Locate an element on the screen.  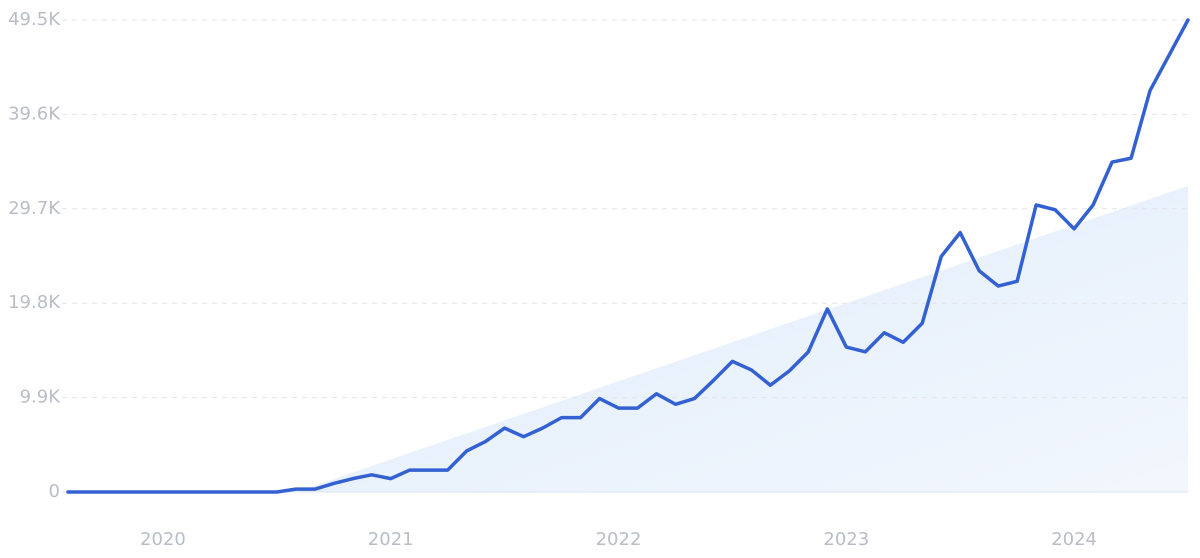
y-tick-label: 29.7K is located at coordinates (34, 208).